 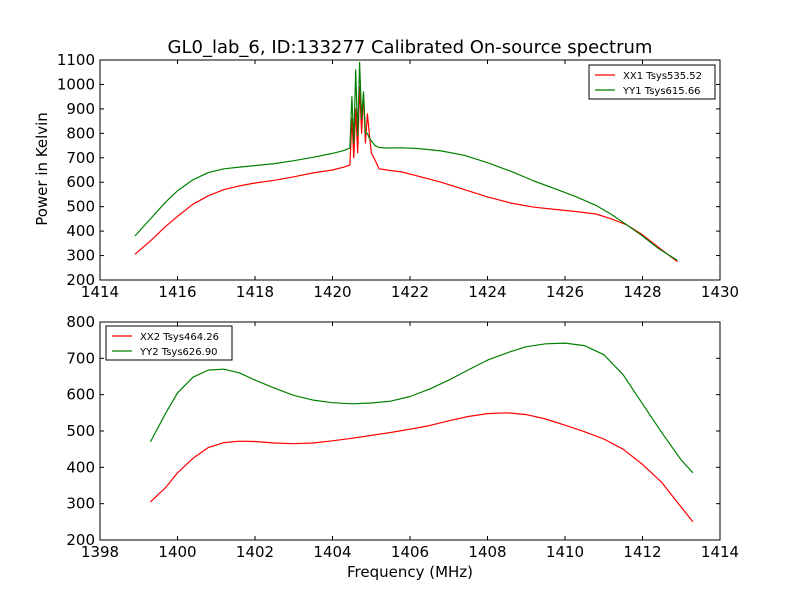 I want to click on top-legend: XX1 Tsys535.52 YY1 Tsys615.66, so click(x=652, y=82).